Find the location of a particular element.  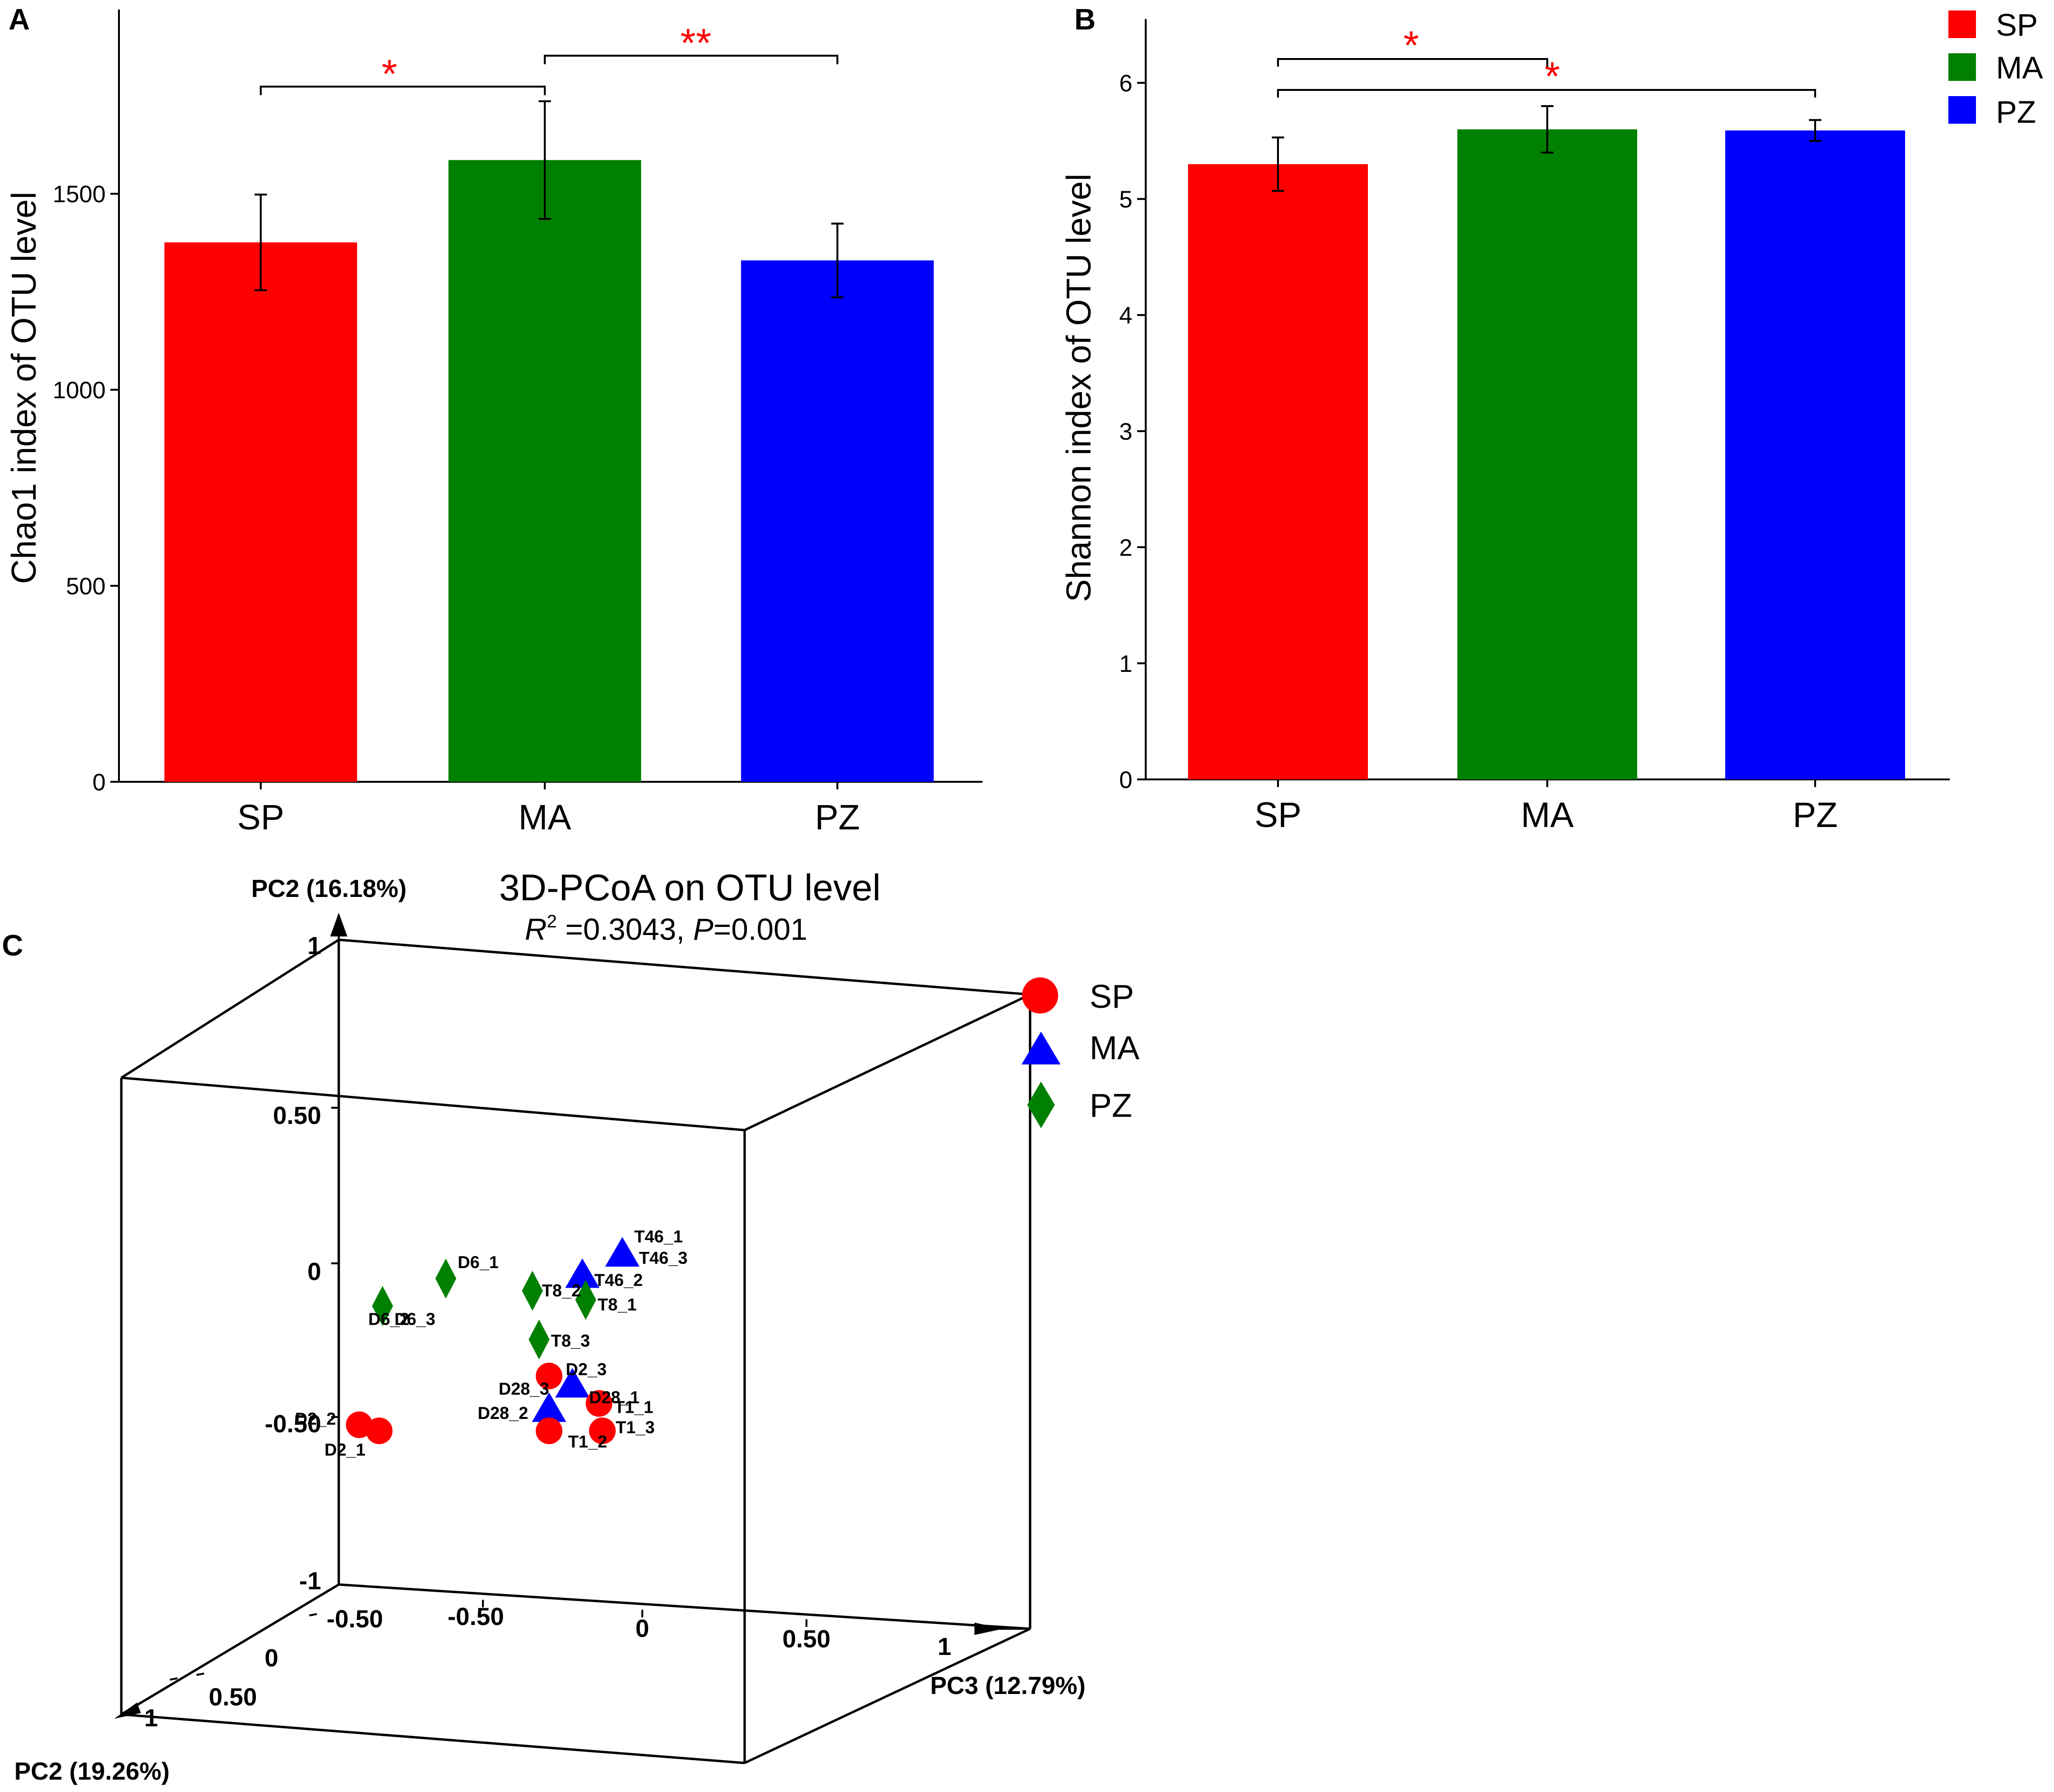

shannon-y-tick-label: 1 is located at coordinates (1126, 663).